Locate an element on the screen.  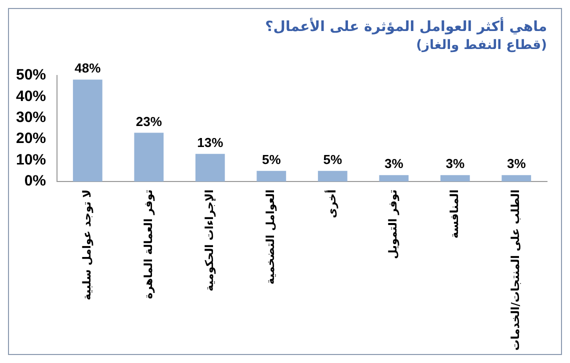
data-label: 23% is located at coordinates (149, 121).